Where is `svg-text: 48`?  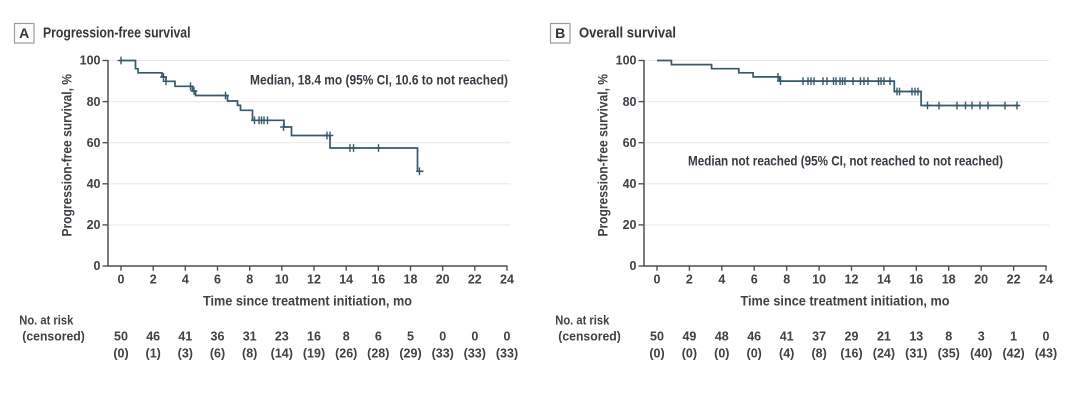 svg-text: 48 is located at coordinates (722, 336).